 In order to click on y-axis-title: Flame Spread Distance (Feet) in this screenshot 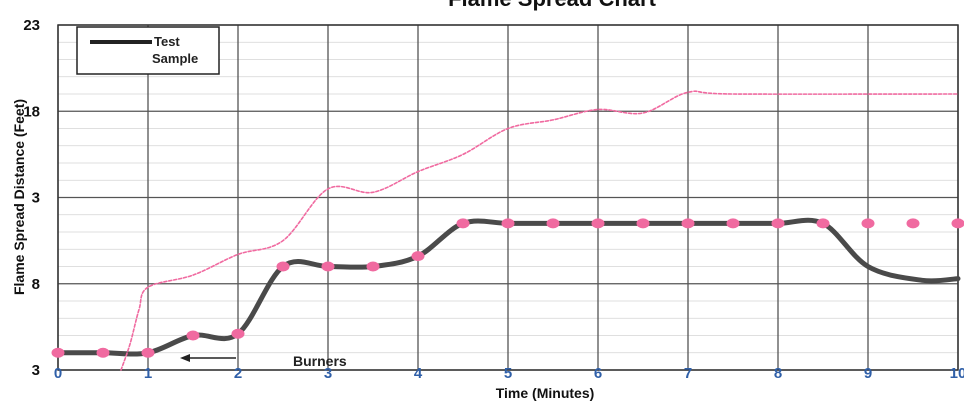, I will do `click(19, 197)`.